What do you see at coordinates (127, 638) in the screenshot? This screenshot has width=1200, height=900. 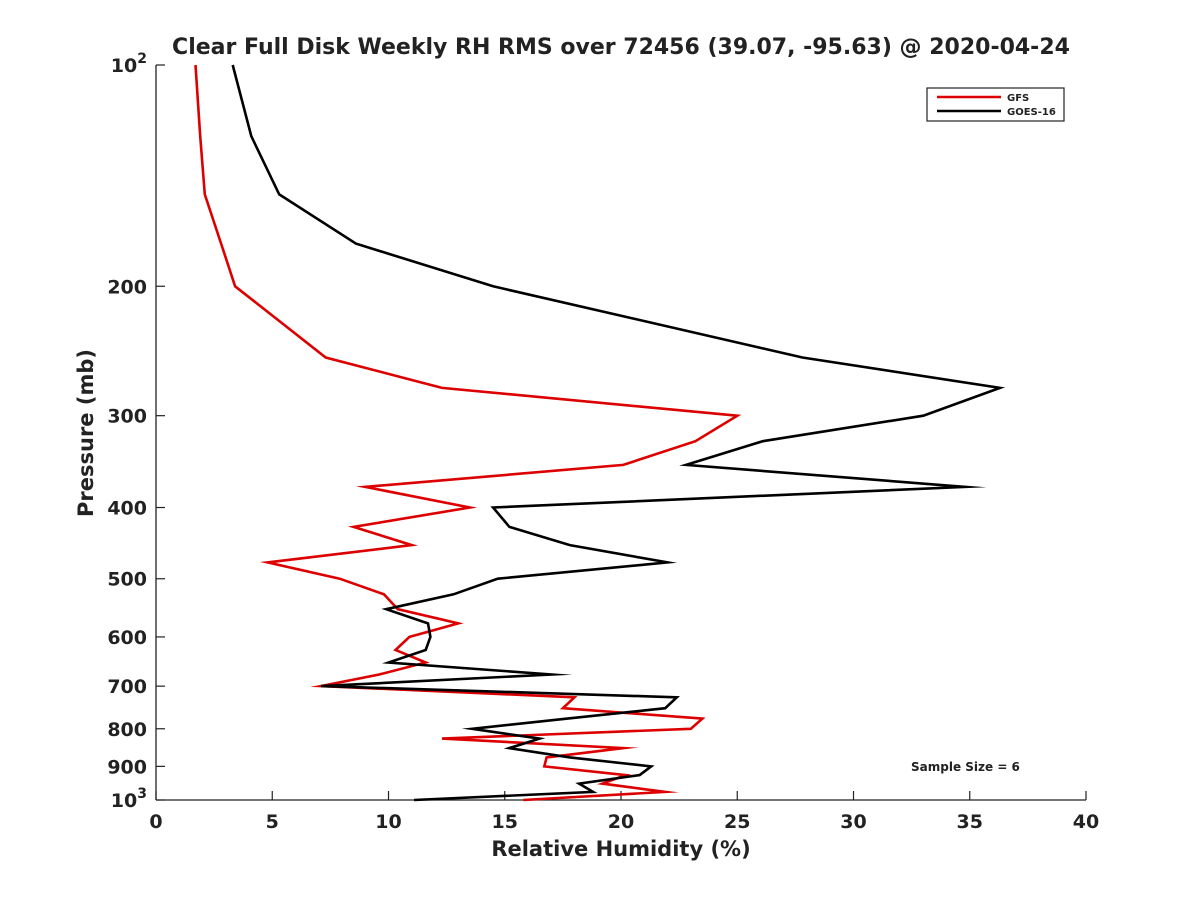 I see `y-tick-label: 600` at bounding box center [127, 638].